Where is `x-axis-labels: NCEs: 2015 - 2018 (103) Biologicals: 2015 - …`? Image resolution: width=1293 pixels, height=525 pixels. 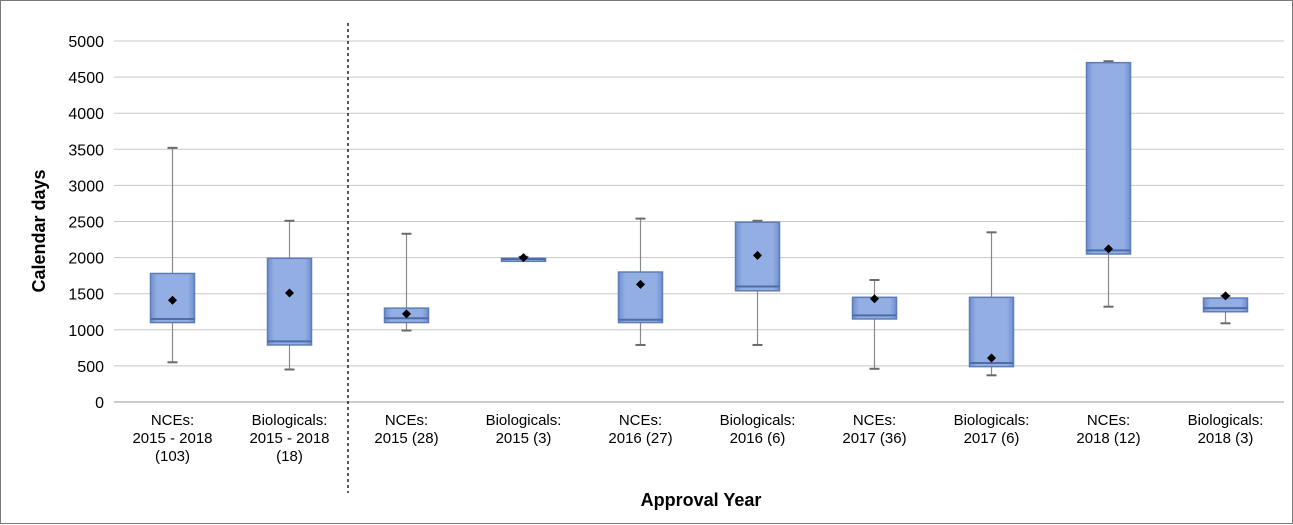
x-axis-labels: NCEs: 2015 - 2018 (103) Biologicals: 2015 - … is located at coordinates (697, 438).